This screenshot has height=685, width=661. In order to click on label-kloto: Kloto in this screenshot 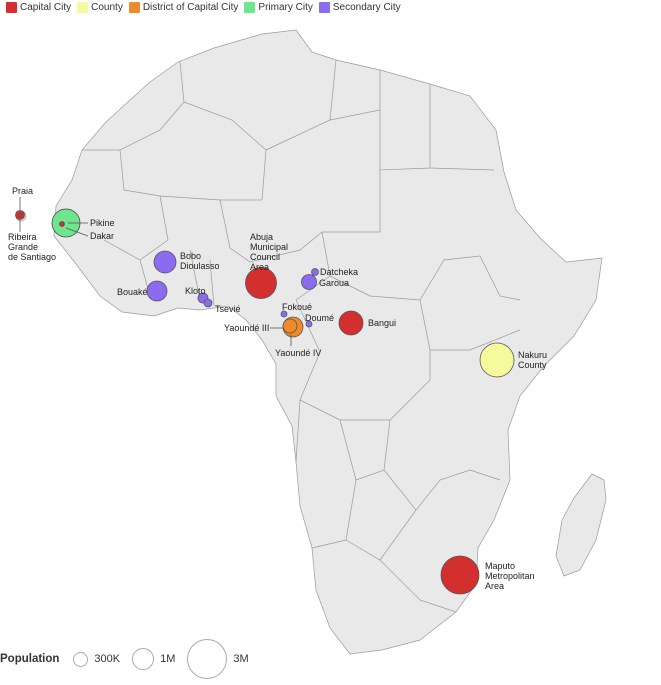, I will do `click(195, 291)`.